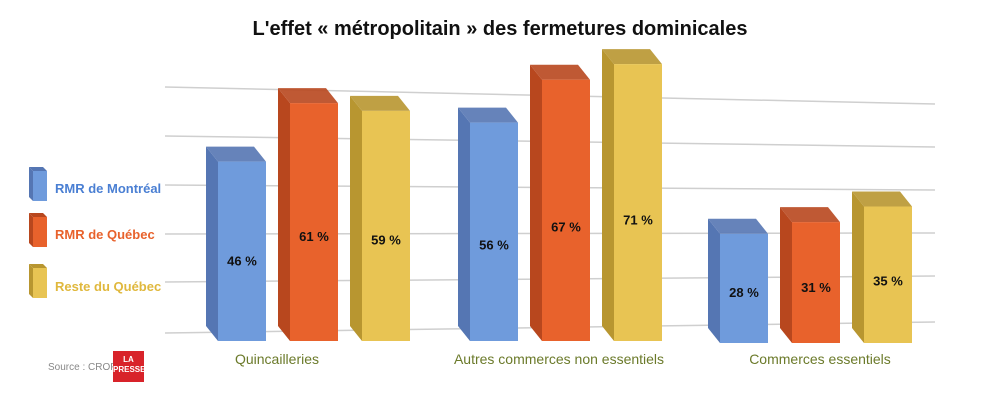 This screenshot has width=1000, height=400. Describe the element at coordinates (820, 359) in the screenshot. I see `category-label-2: Commerces essentiels` at that location.